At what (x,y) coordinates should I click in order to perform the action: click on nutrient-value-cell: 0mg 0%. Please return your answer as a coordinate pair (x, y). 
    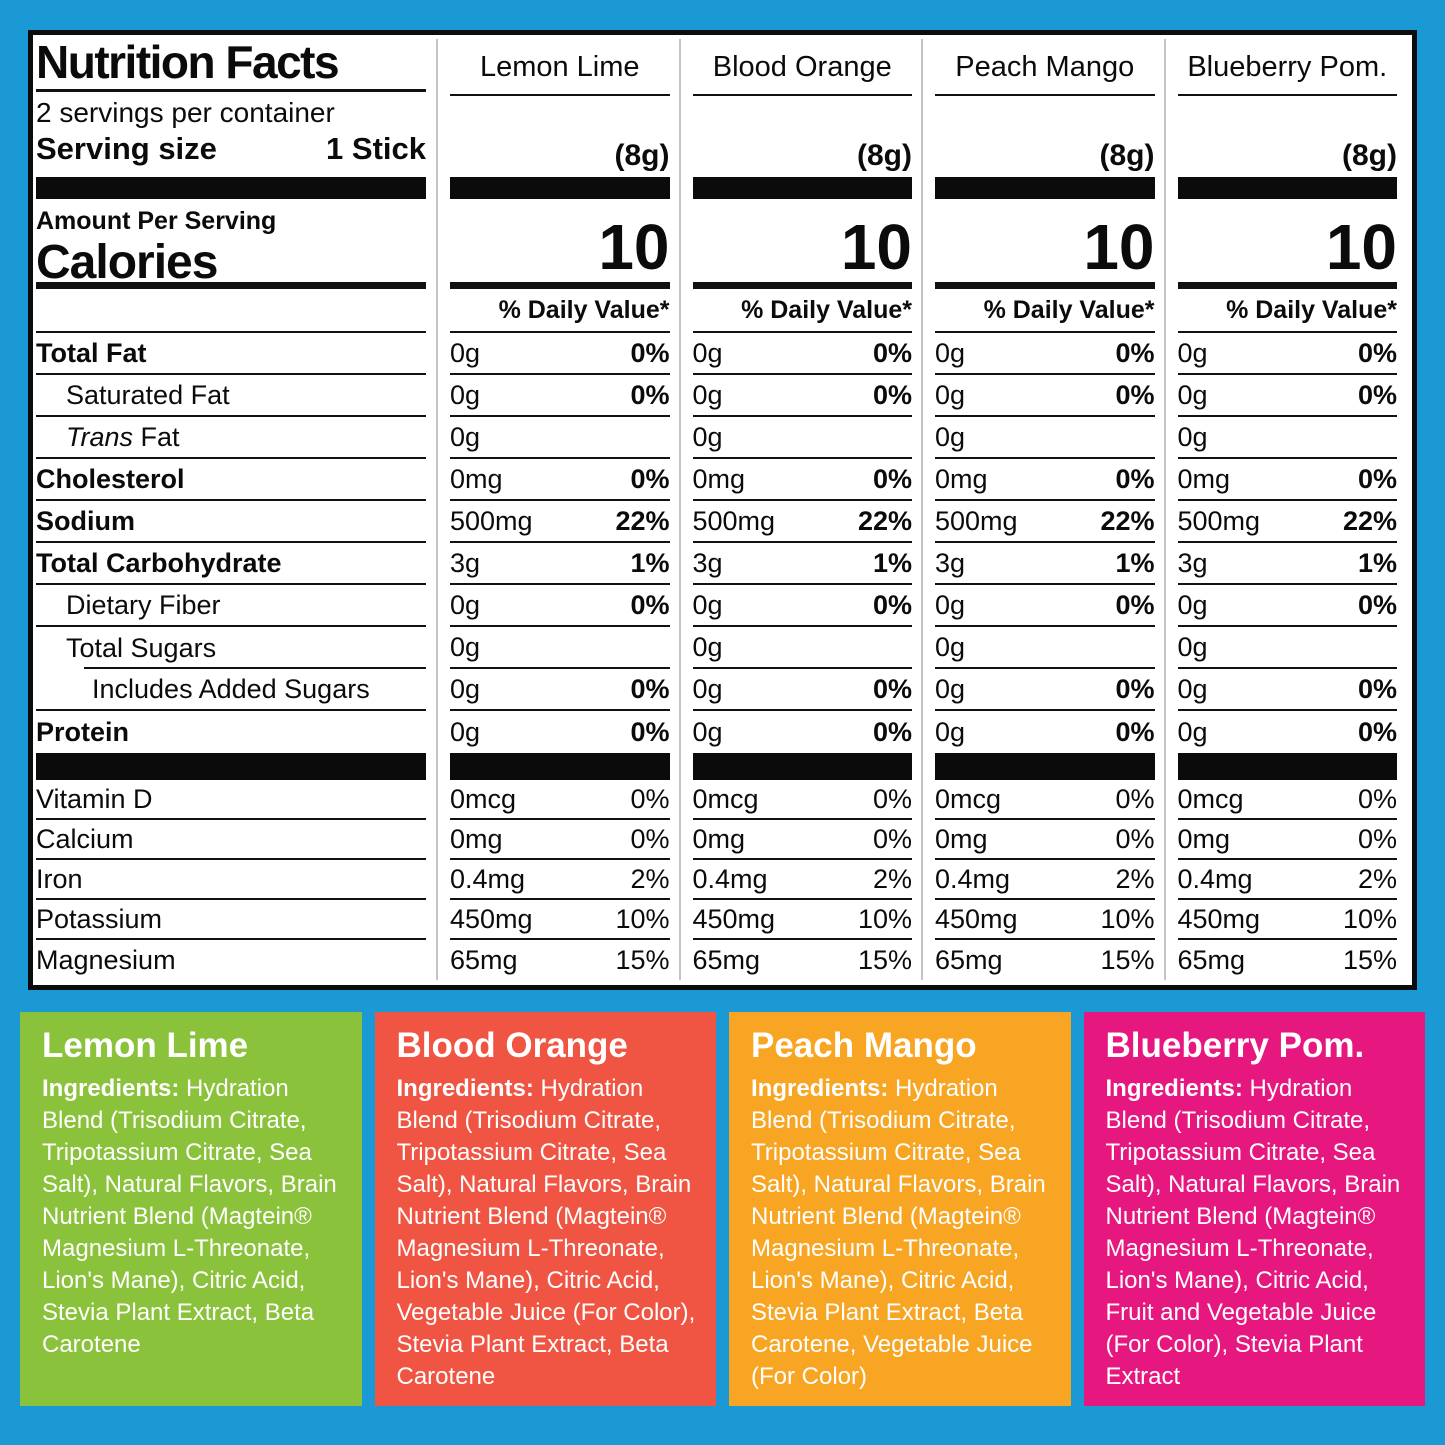
    Looking at the image, I should click on (1287, 480).